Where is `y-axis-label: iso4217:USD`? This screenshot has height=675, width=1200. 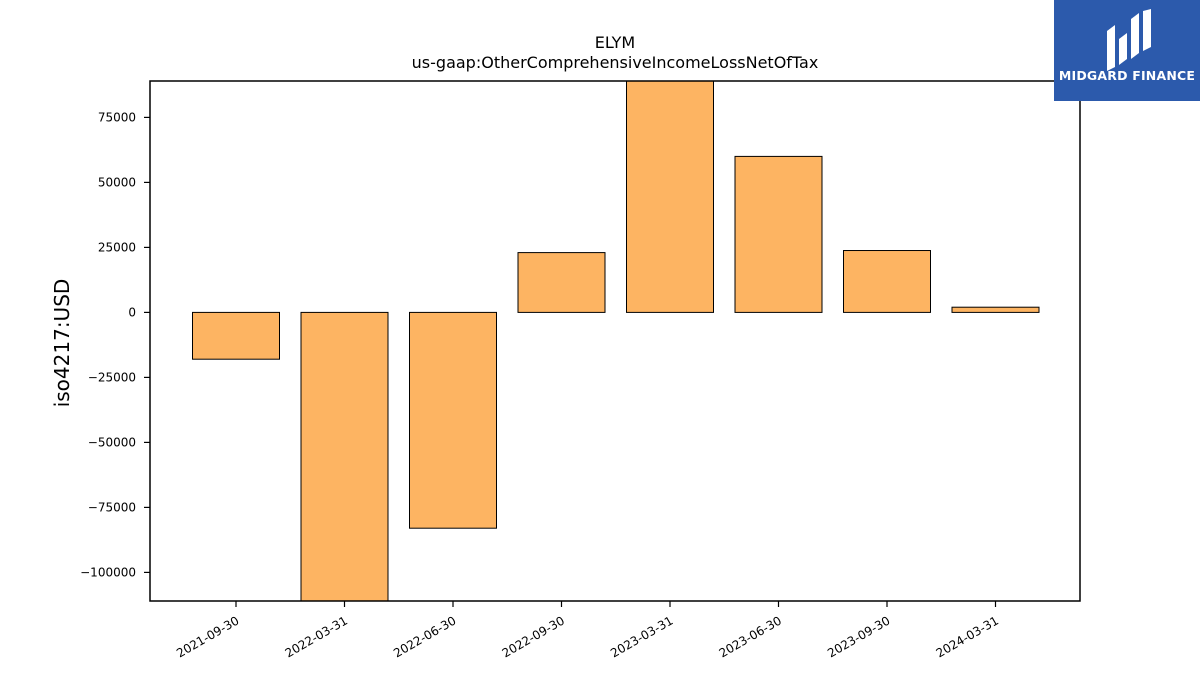 y-axis-label: iso4217:USD is located at coordinates (62, 343).